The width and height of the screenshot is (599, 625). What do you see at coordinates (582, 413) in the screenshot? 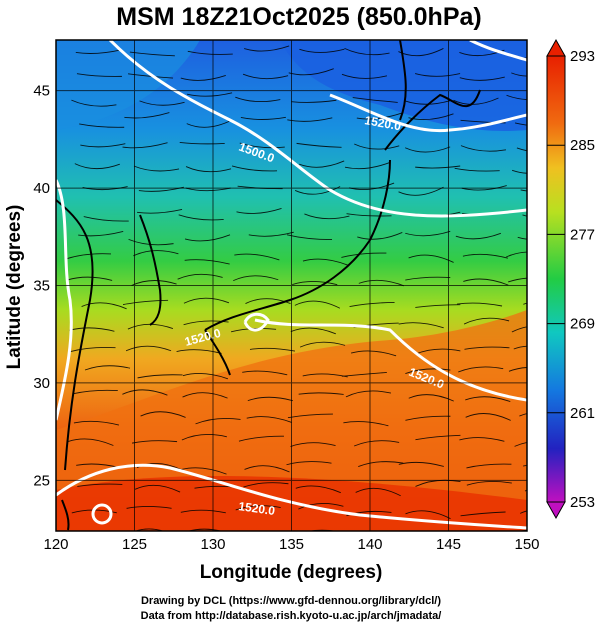
I see `colorbar-tick-label: 261` at bounding box center [582, 413].